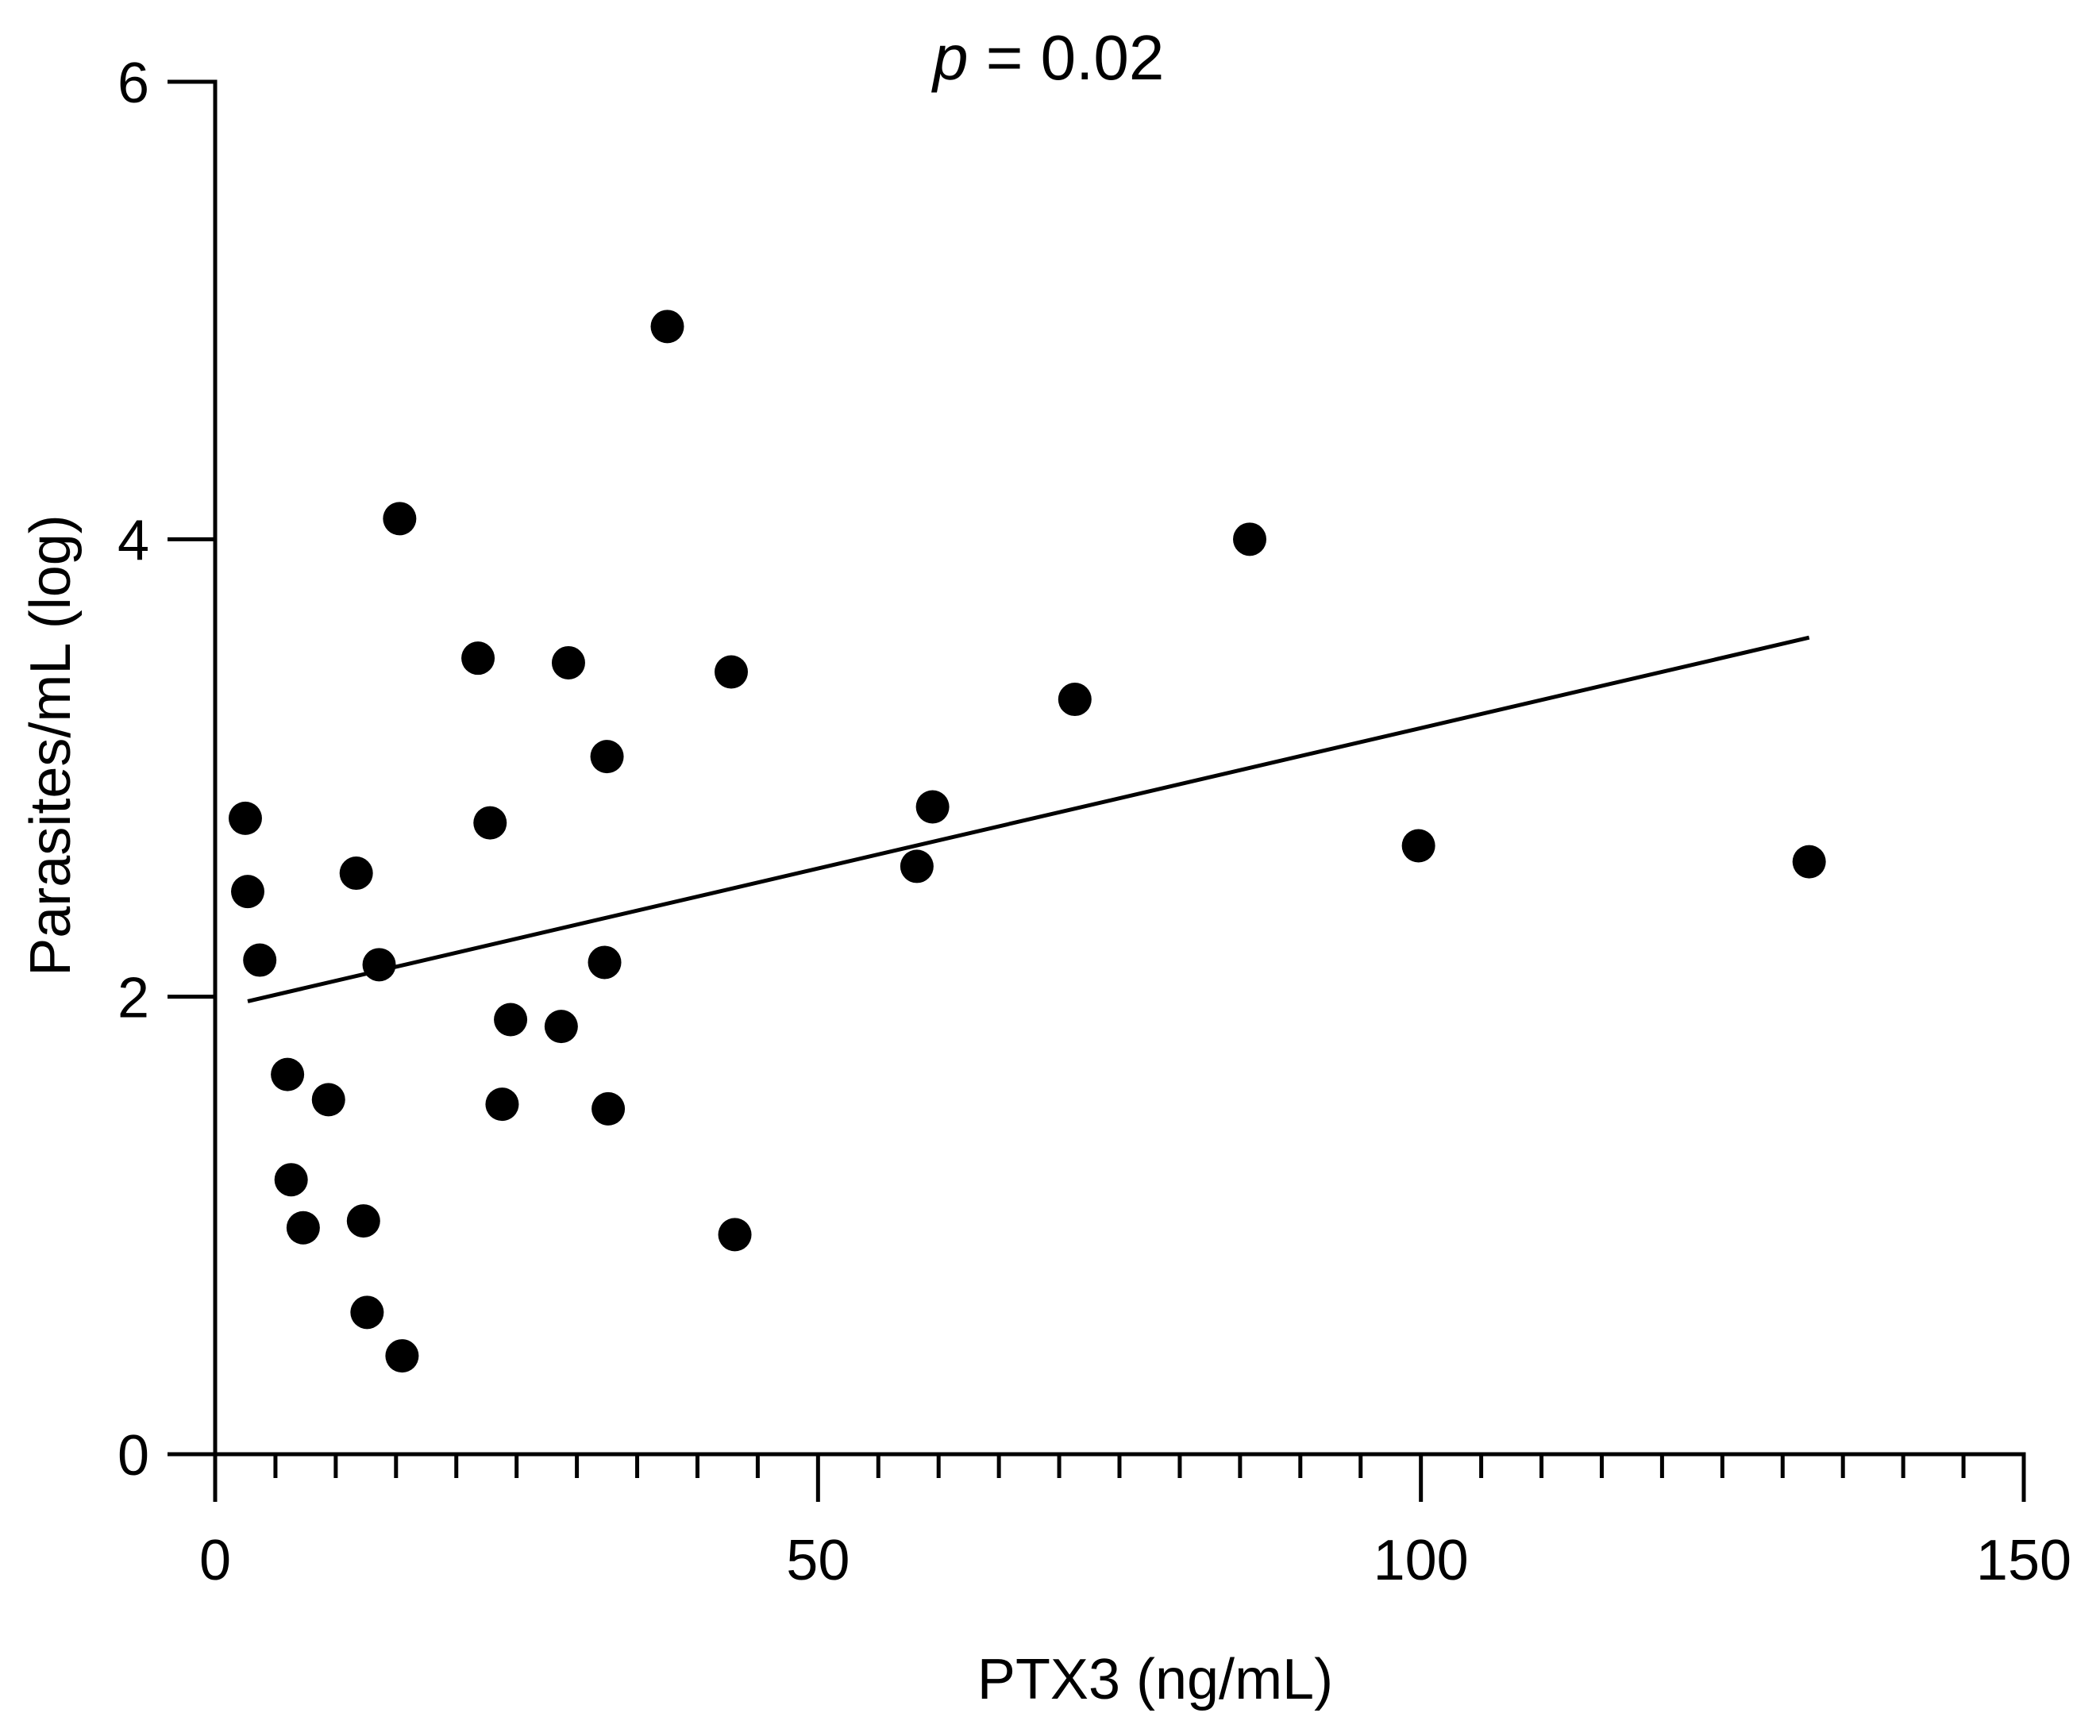 The image size is (2100, 1736). Describe the element at coordinates (133, 540) in the screenshot. I see `y-tick-label: 4` at that location.